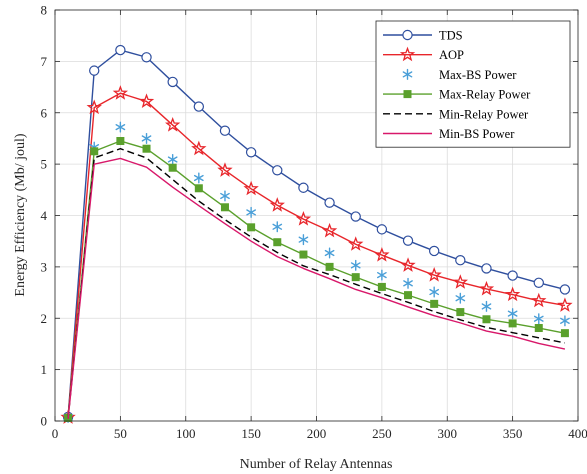 This screenshot has height=474, width=587. What do you see at coordinates (477, 134) in the screenshot?
I see `legend-label: Min-BS Power` at bounding box center [477, 134].